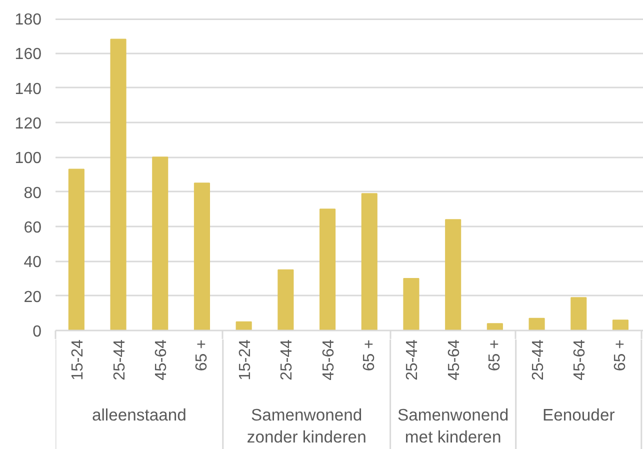  What do you see at coordinates (33, 297) in the screenshot?
I see `y-tick-label: 20` at bounding box center [33, 297].